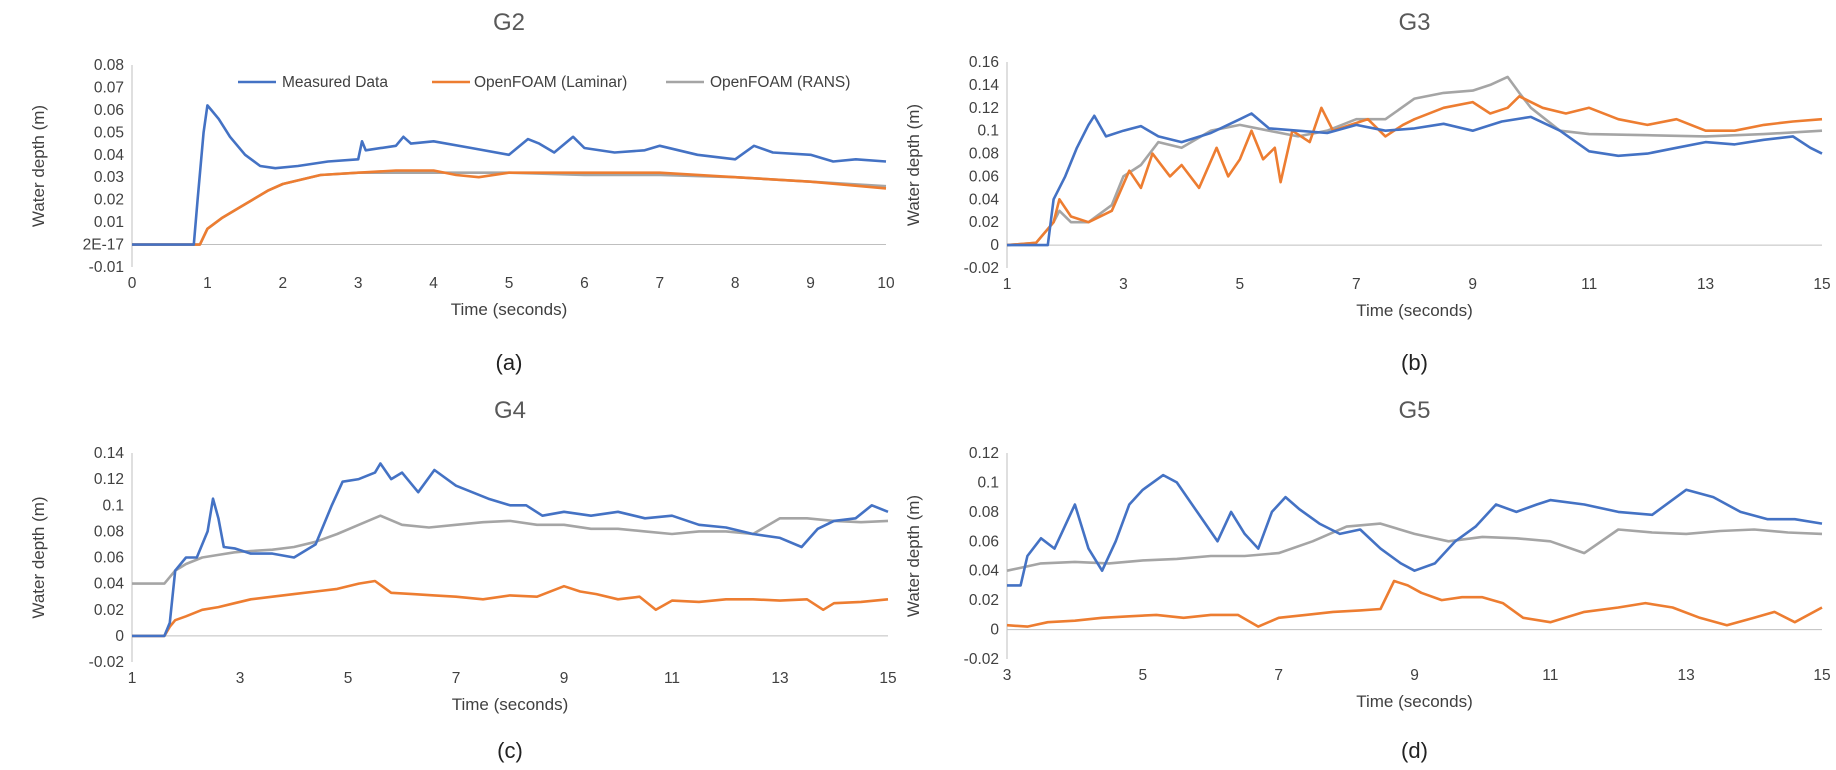  What do you see at coordinates (1414, 362) in the screenshot?
I see `panel-caption: (b)` at bounding box center [1414, 362].